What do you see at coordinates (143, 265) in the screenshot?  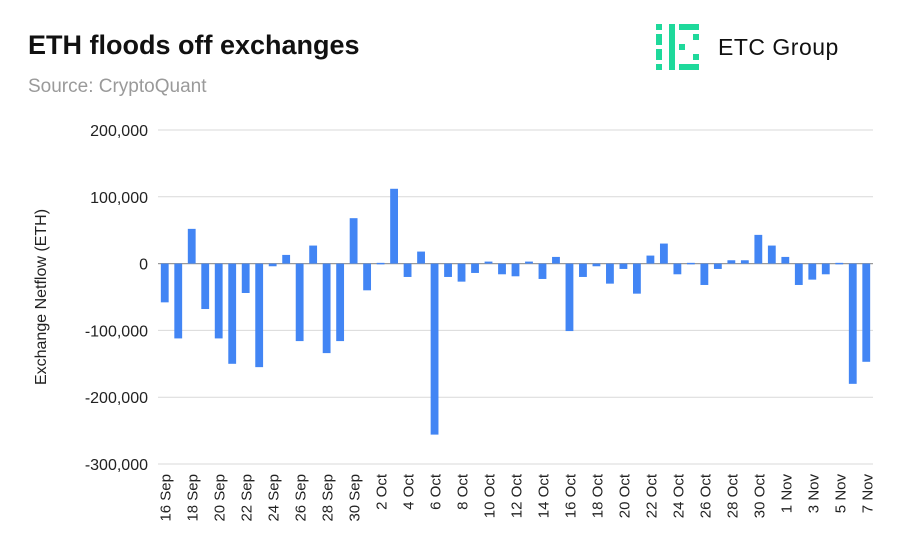 I see `y-tick-label: 0` at bounding box center [143, 265].